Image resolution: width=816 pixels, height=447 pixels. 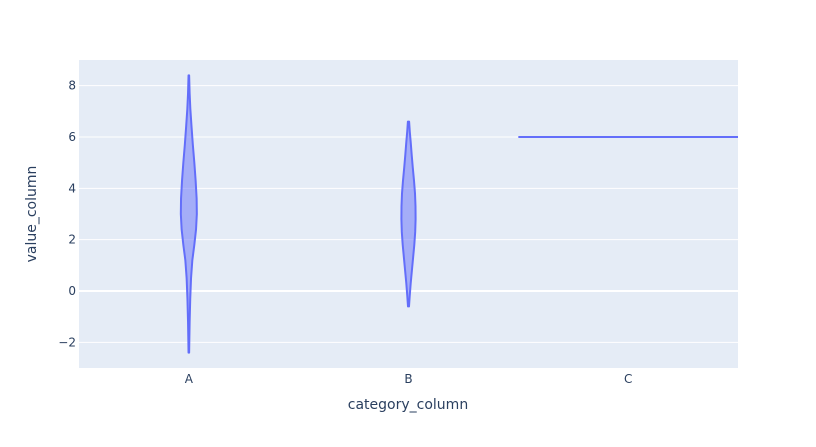 What do you see at coordinates (628, 379) in the screenshot?
I see `x-tick-label: C` at bounding box center [628, 379].